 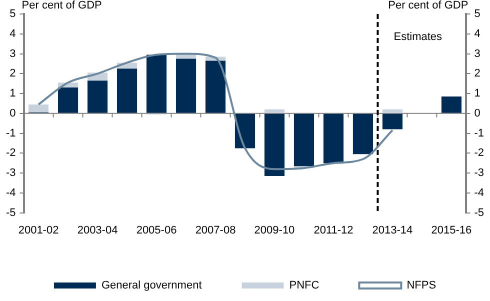 What do you see at coordinates (479, 192) in the screenshot?
I see `y2-tick-label: -4` at bounding box center [479, 192].